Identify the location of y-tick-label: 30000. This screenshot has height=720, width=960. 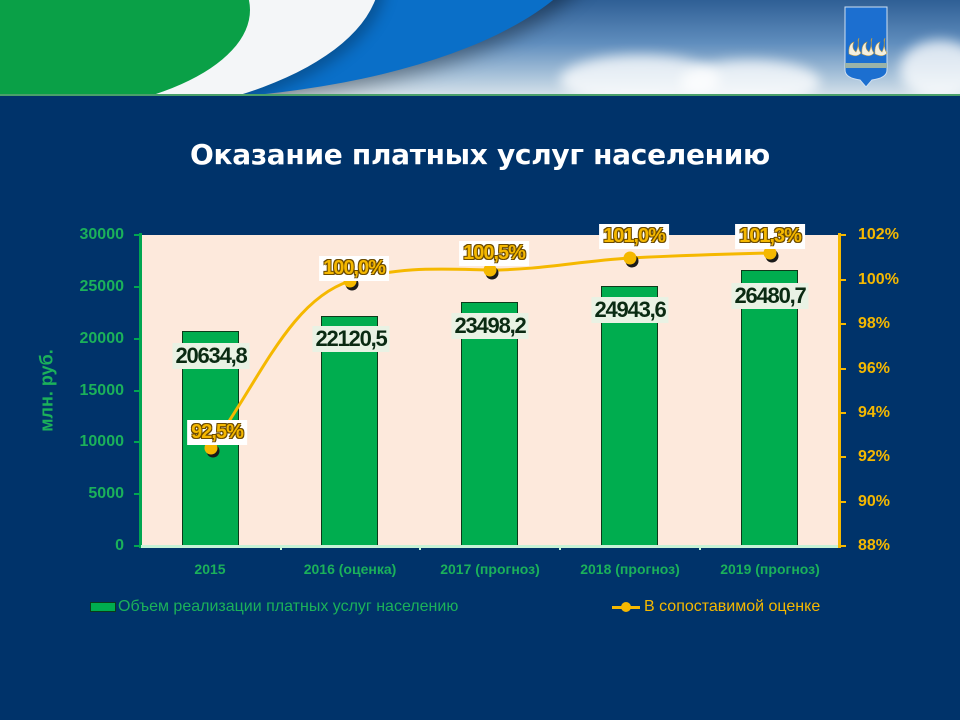
(102, 234).